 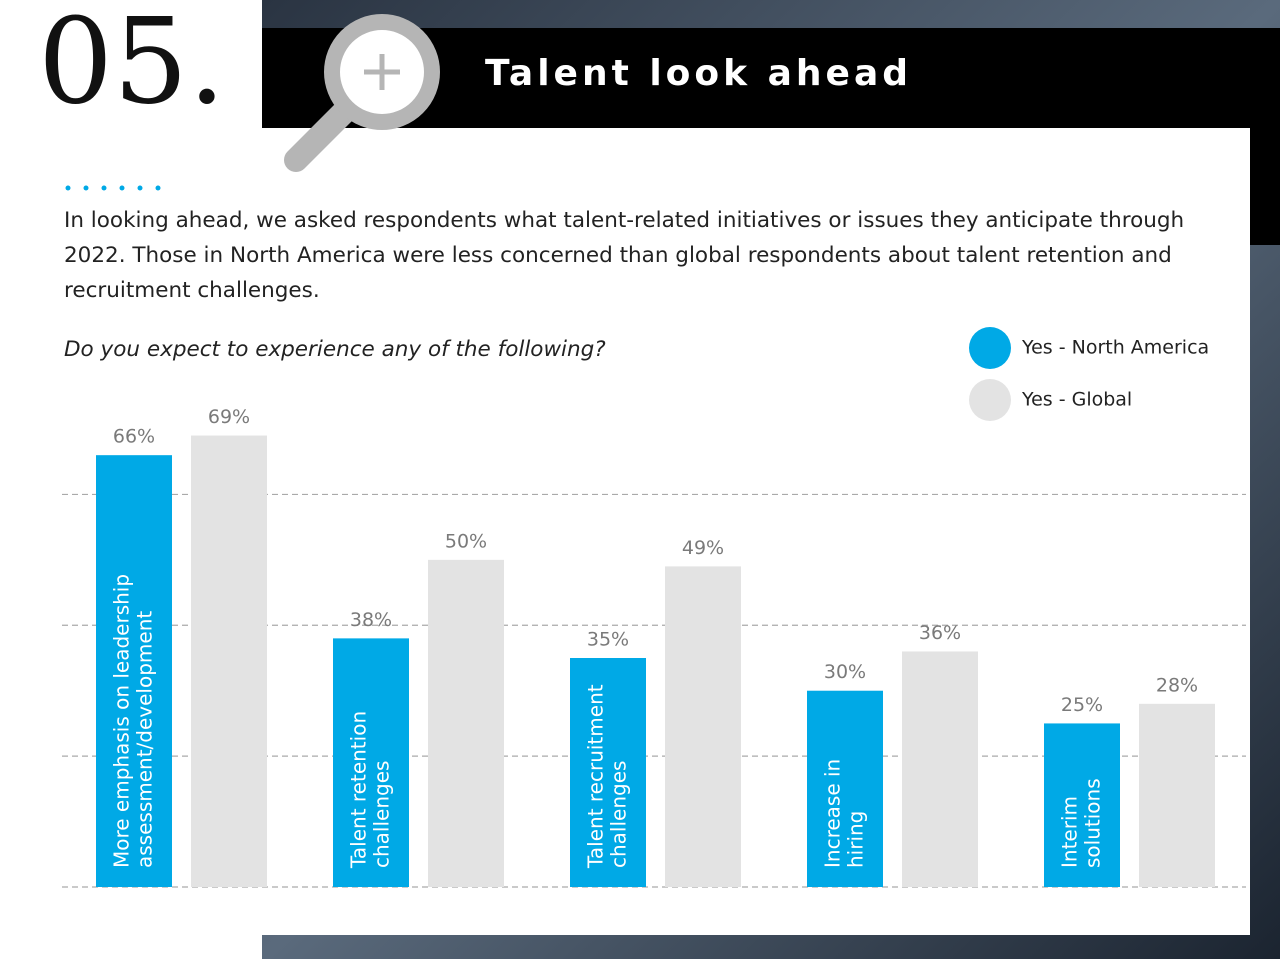 I want to click on value-label: 49%, so click(x=703, y=548).